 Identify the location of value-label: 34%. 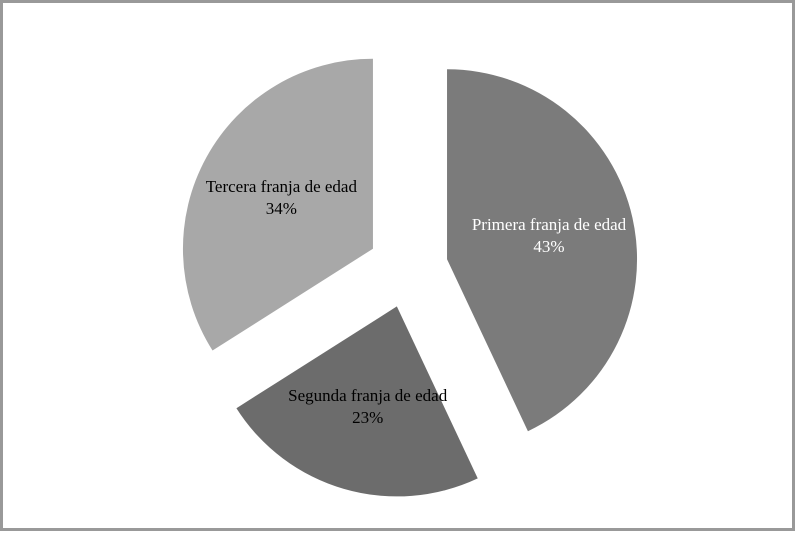
(281, 209).